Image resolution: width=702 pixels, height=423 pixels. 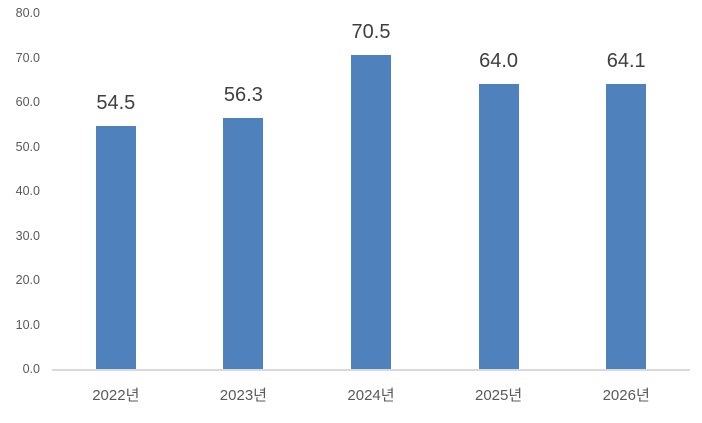 What do you see at coordinates (499, 61) in the screenshot?
I see `bar-value-label: 64.0` at bounding box center [499, 61].